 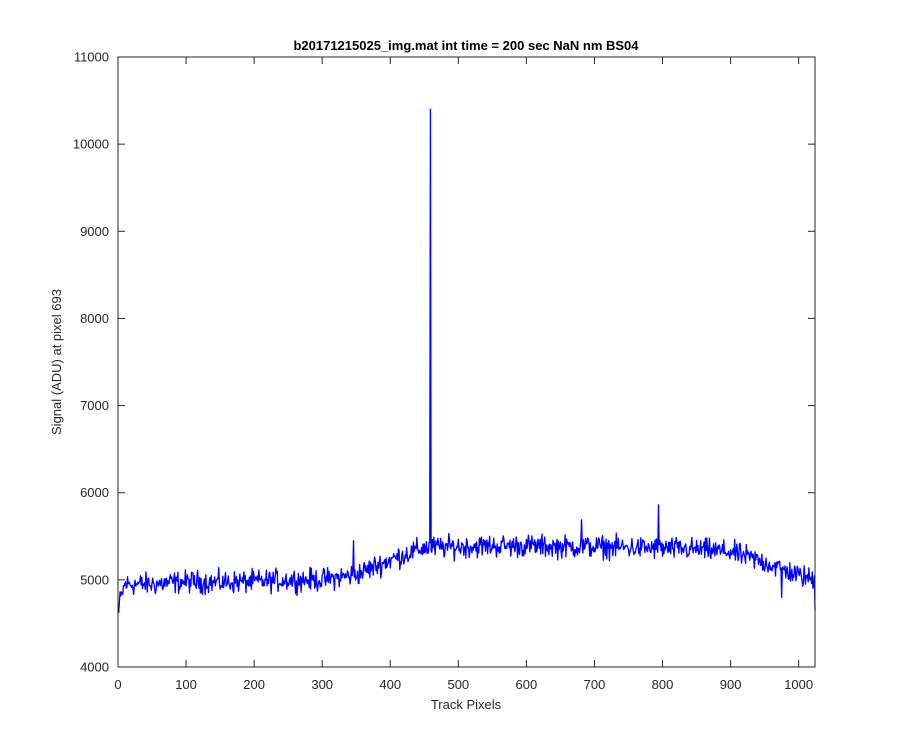 I want to click on y-tick-label: 4000, so click(x=94, y=667).